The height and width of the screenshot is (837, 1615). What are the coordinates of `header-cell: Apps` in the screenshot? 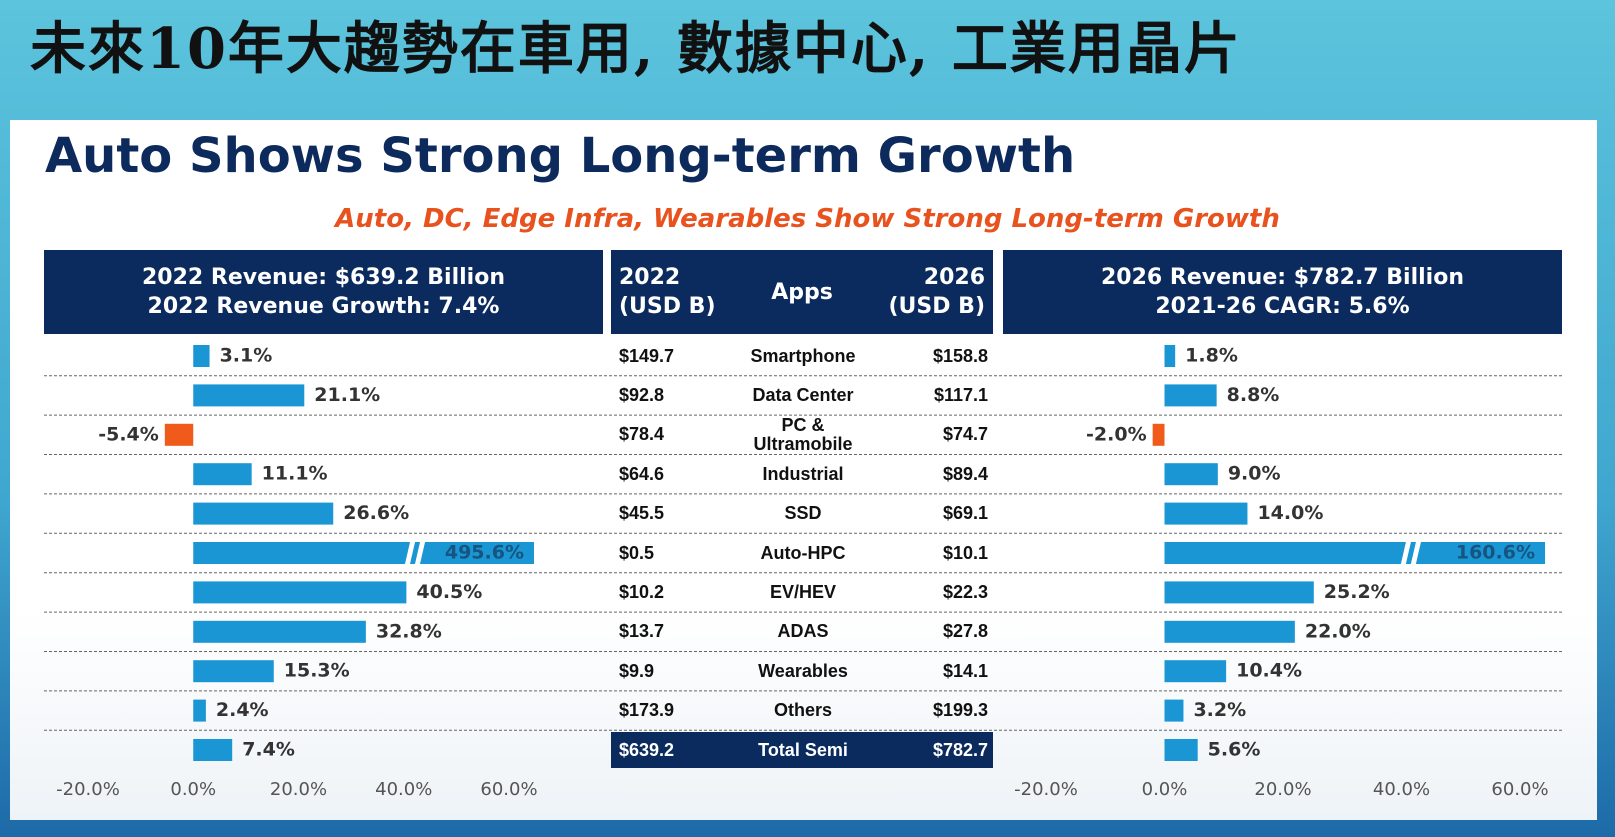 It's located at (802, 292).